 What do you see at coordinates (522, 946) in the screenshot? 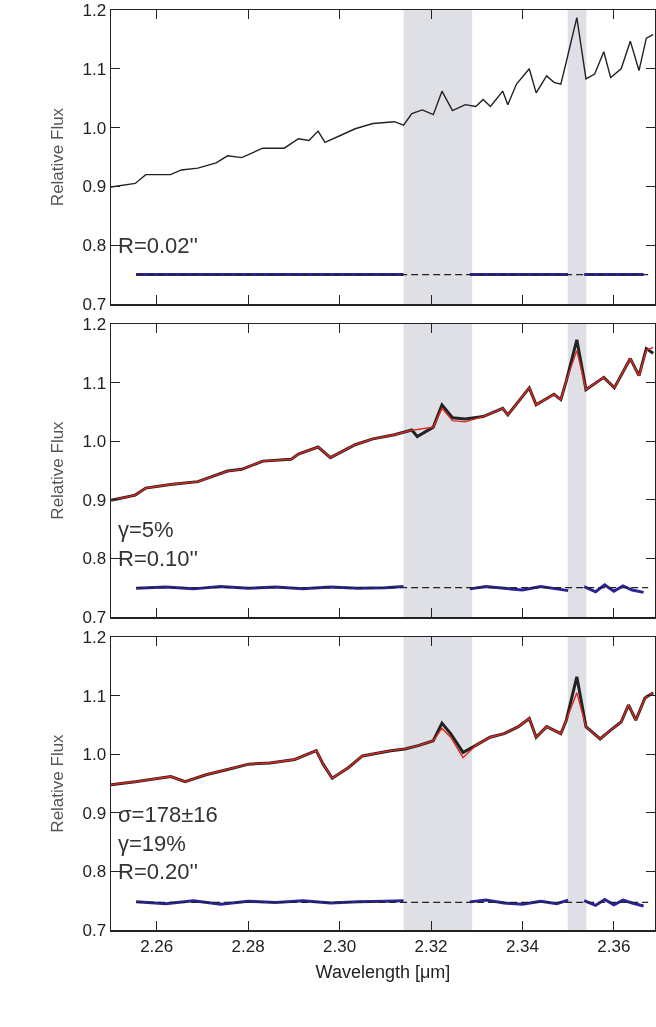
I see `x-tick-label: 2.34` at bounding box center [522, 946].